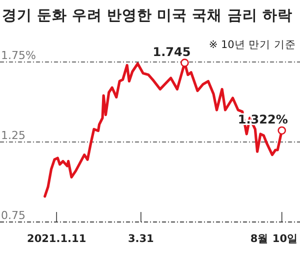 This screenshot has height=270, width=300. What do you see at coordinates (13, 215) in the screenshot?
I see `y-tick-label: 0.75` at bounding box center [13, 215].